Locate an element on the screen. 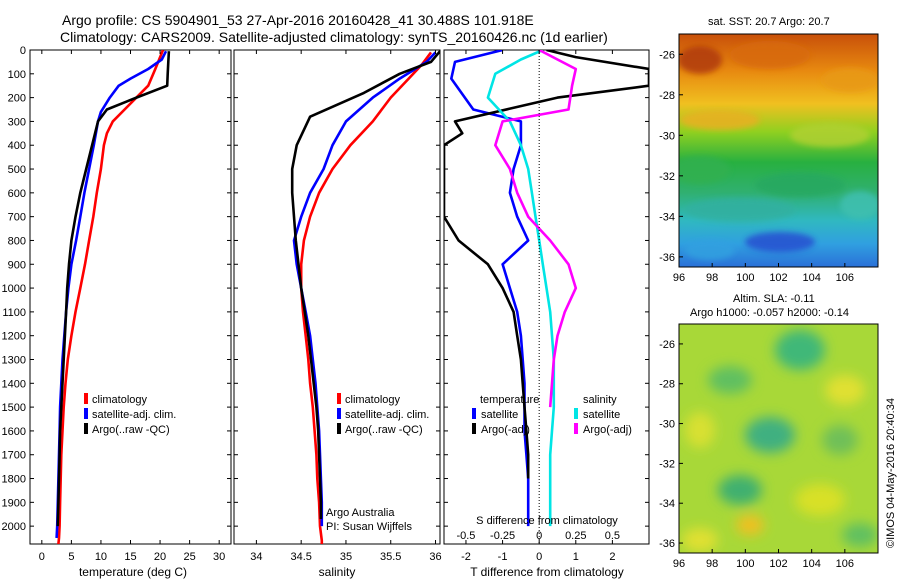 The width and height of the screenshot is (900, 580). legend-swatch-temp-satellite is located at coordinates (474, 413).